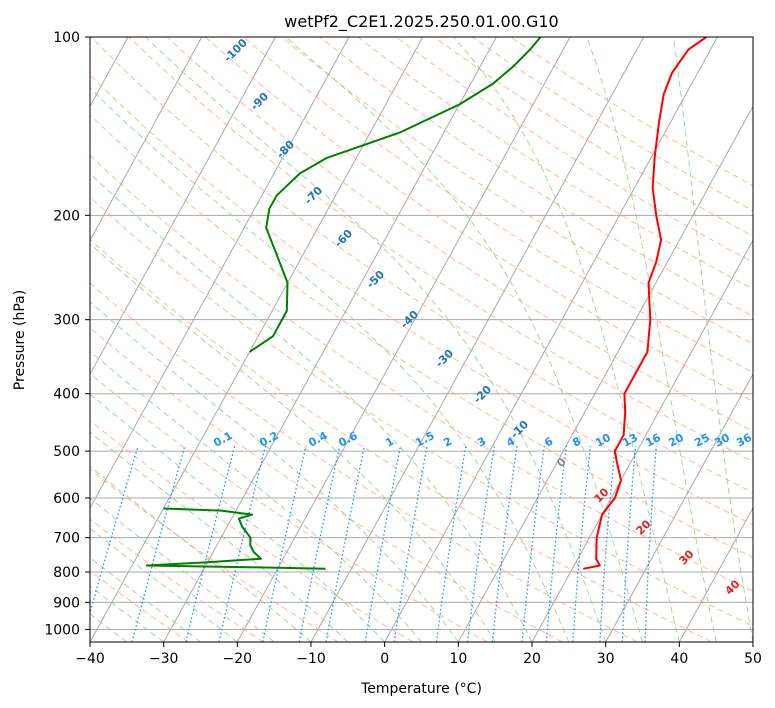 The width and height of the screenshot is (775, 708). Describe the element at coordinates (66, 321) in the screenshot. I see `y-tick-label: 300` at that location.